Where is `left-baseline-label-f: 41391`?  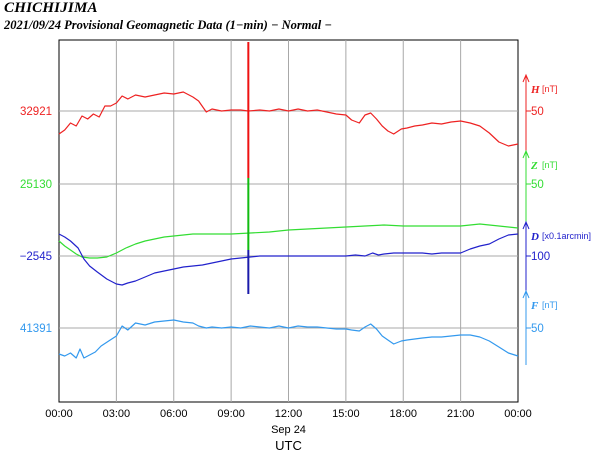
left-baseline-label-f: 41391 is located at coordinates (36, 329).